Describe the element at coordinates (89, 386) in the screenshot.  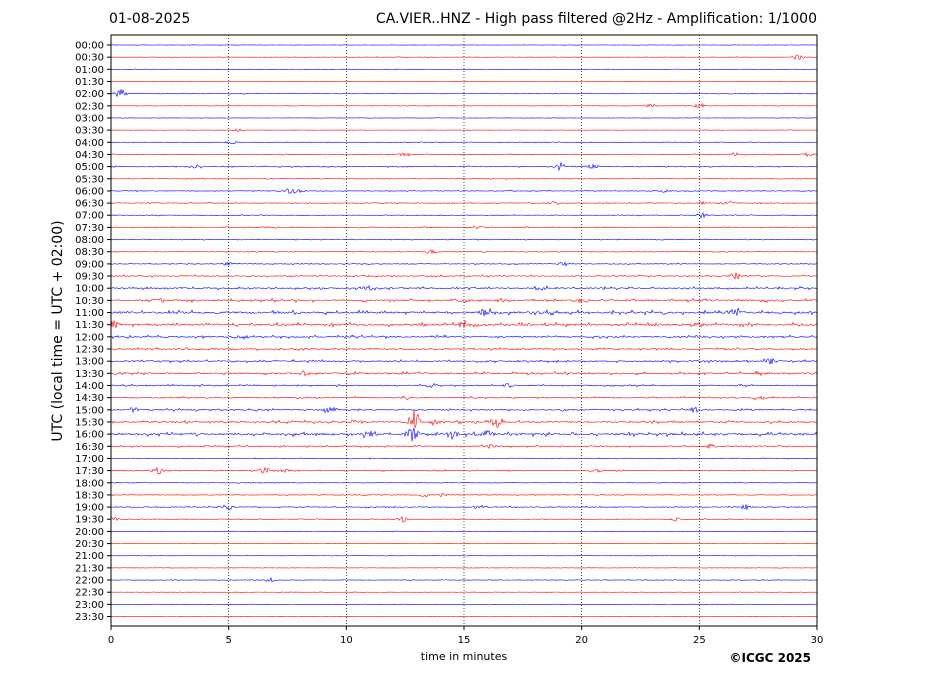
I see `y-tick-label: 14:00` at that location.